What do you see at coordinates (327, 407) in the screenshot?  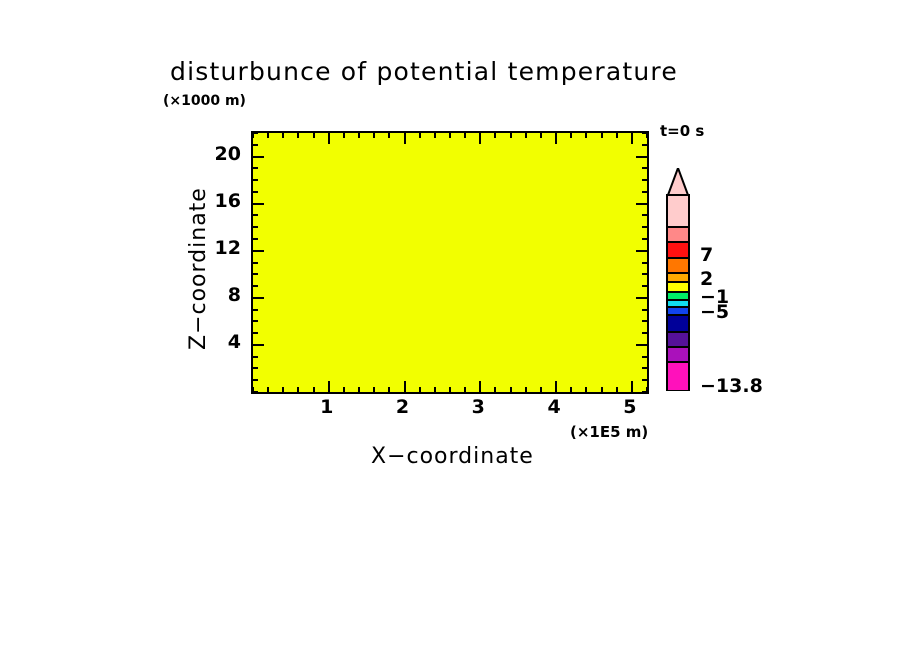 I see `x-tick-label: 1` at bounding box center [327, 407].